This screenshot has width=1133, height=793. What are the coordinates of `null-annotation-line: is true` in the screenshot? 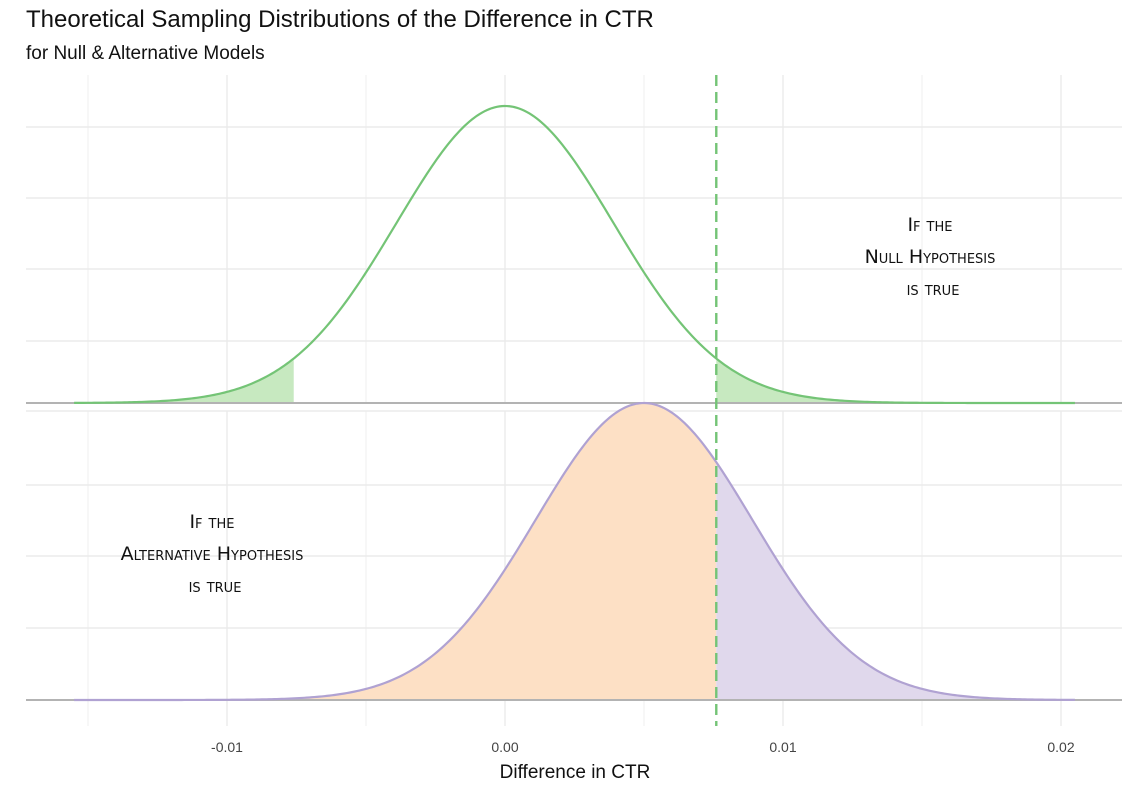 It's located at (933, 289).